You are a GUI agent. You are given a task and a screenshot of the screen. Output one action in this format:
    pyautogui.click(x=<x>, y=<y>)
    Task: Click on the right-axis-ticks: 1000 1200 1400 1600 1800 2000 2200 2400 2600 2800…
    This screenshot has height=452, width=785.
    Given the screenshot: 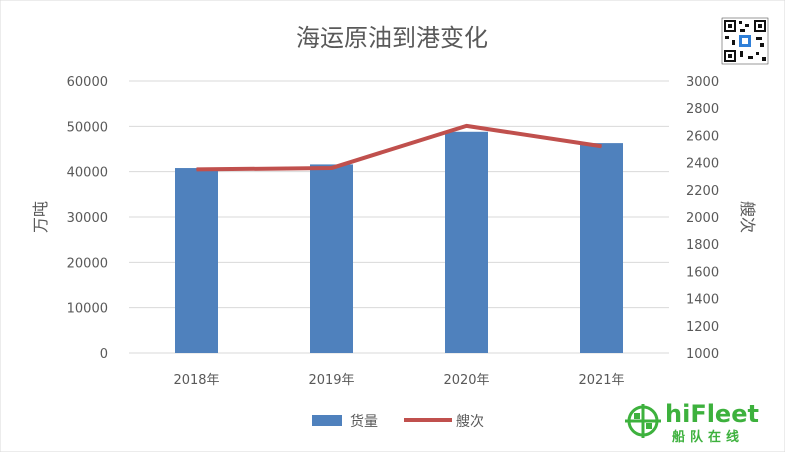 What is the action you would take?
    pyautogui.click(x=702, y=218)
    